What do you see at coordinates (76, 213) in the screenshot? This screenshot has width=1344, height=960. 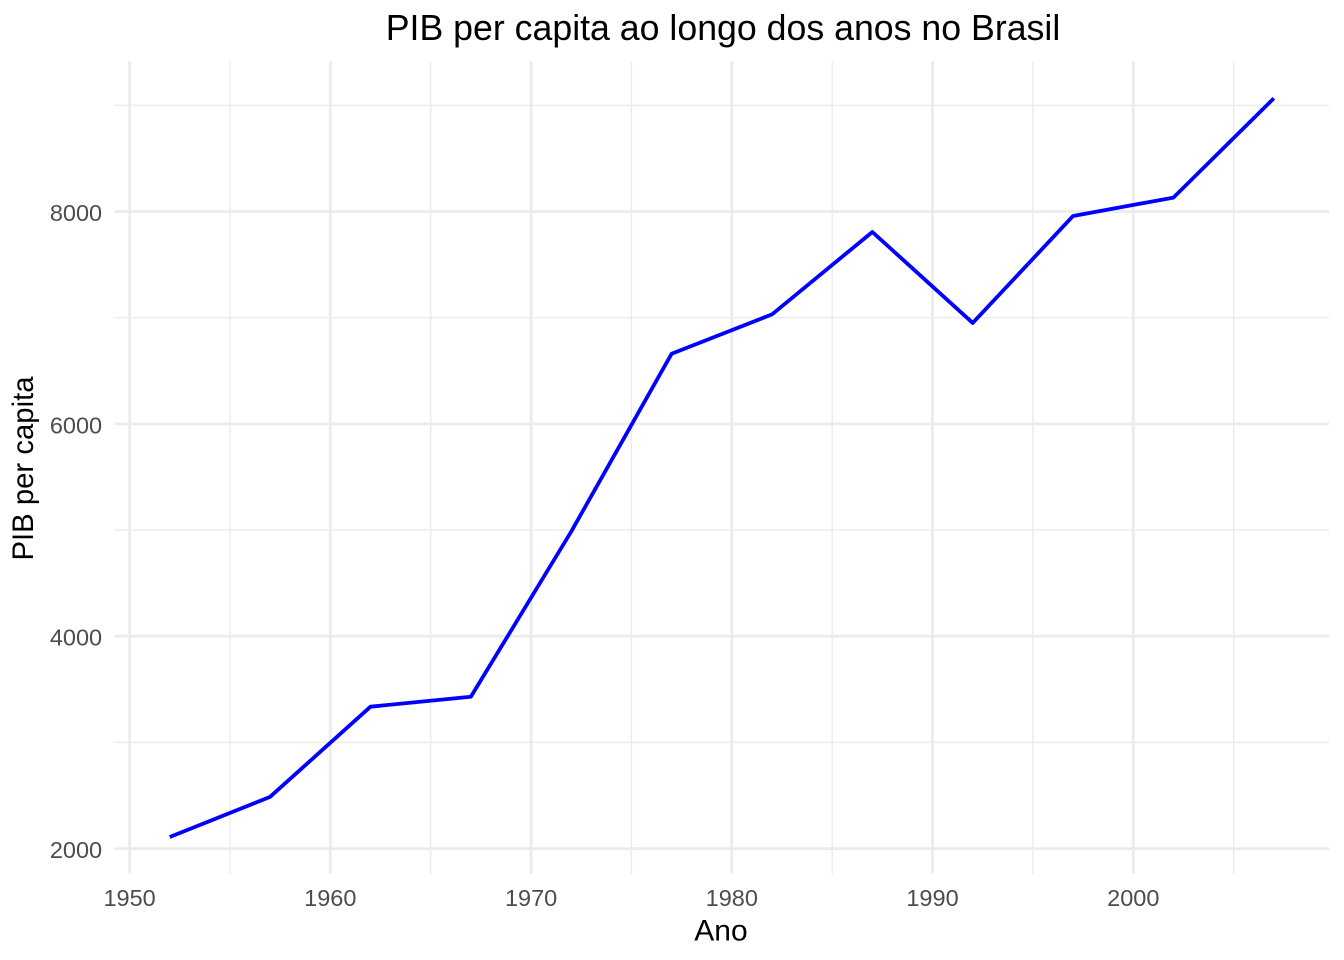 I see `svg-text: 8000` at bounding box center [76, 213].